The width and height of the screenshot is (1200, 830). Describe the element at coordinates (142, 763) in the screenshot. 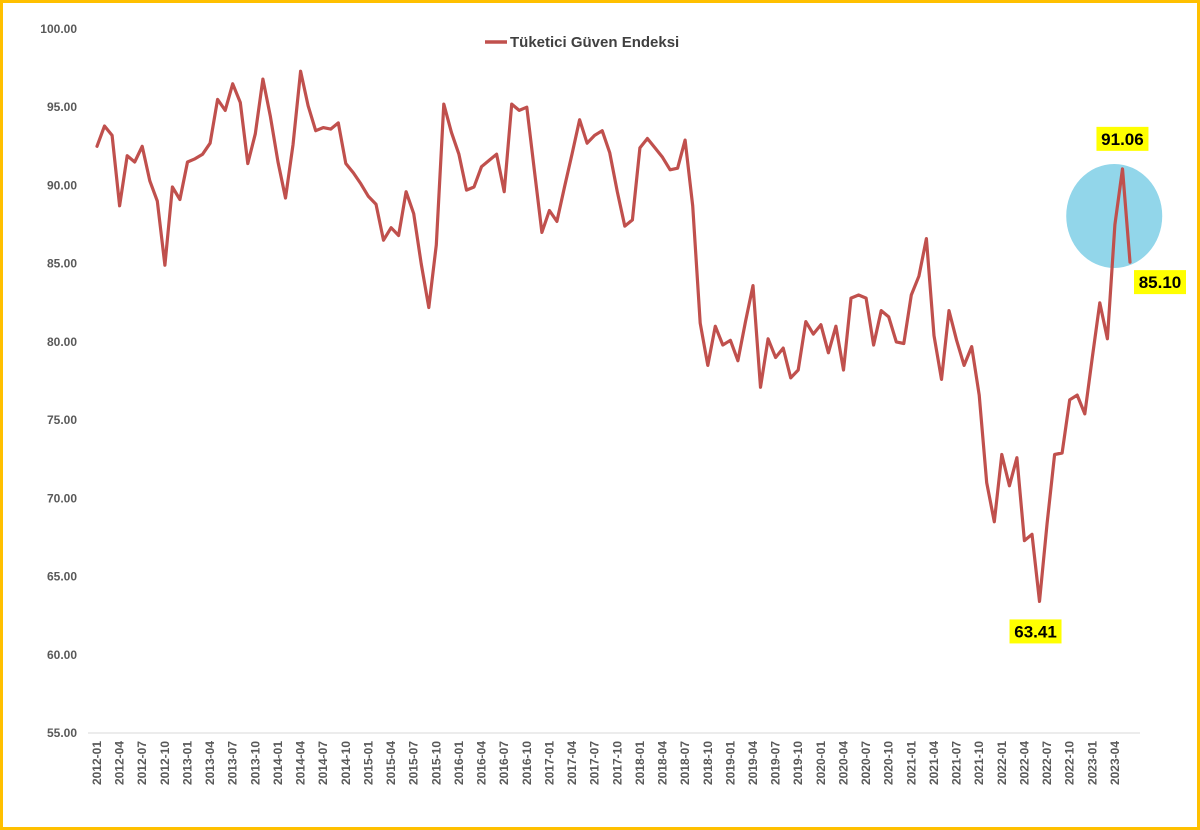

I see `x-tick-label: 2012-07` at that location.